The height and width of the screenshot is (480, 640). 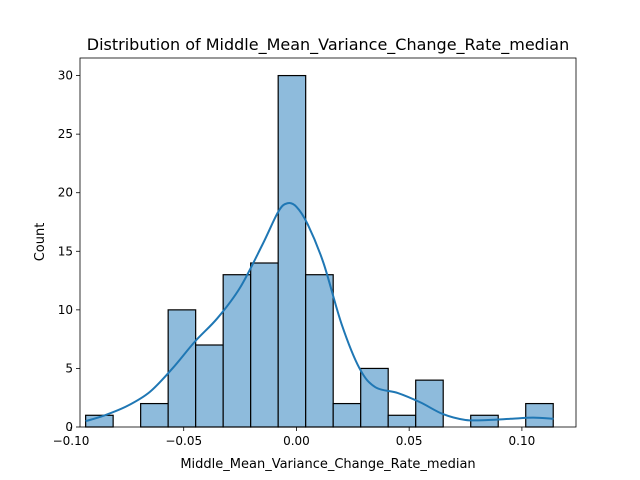 I want to click on x-tick-label: −0.10, so click(x=71, y=441).